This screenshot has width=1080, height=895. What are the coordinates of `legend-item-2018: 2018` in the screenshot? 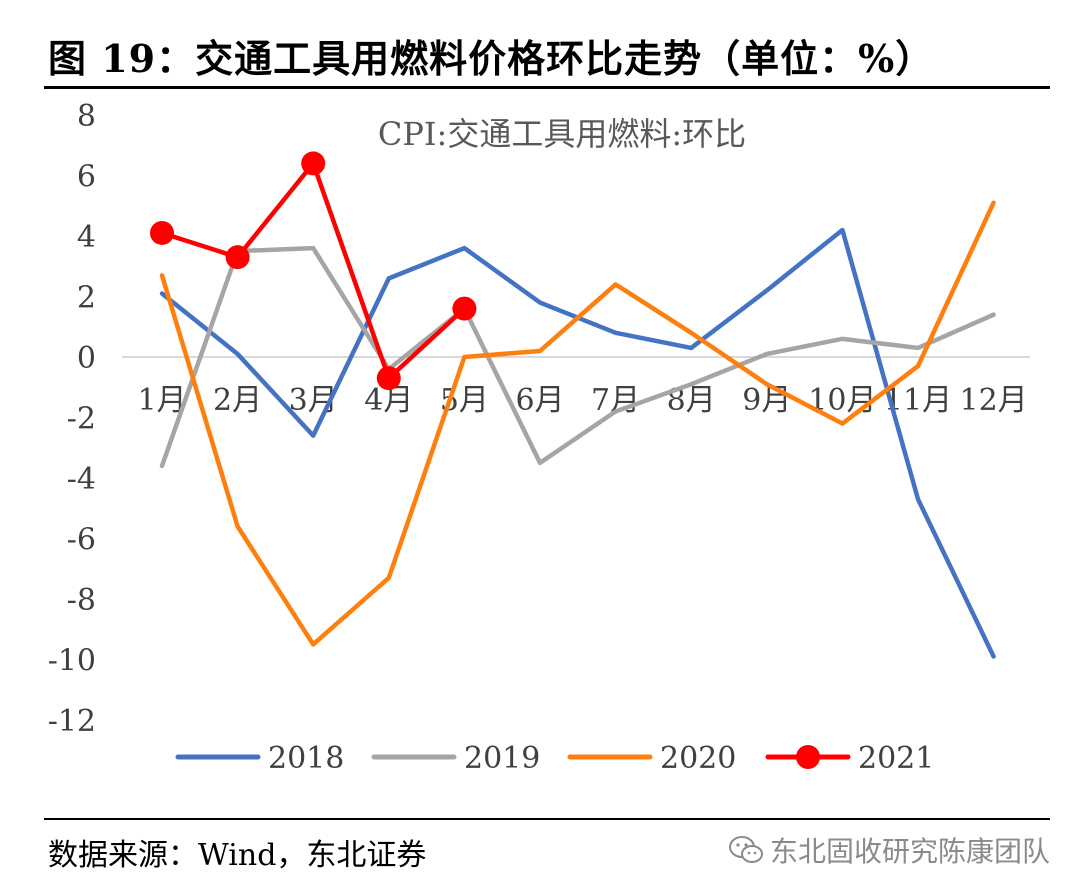 It's located at (259, 758).